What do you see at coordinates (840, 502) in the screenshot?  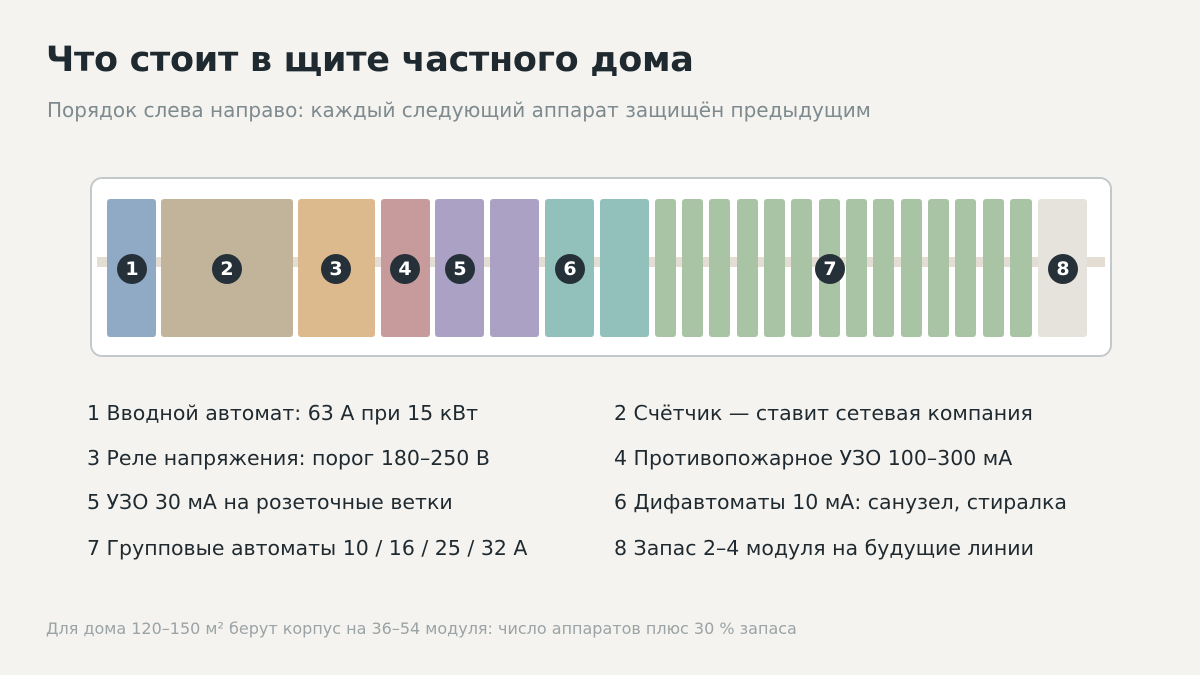 I see `legend-item-6: 6 Дифавтоматы 10 мА: санузел, стиралка` at bounding box center [840, 502].